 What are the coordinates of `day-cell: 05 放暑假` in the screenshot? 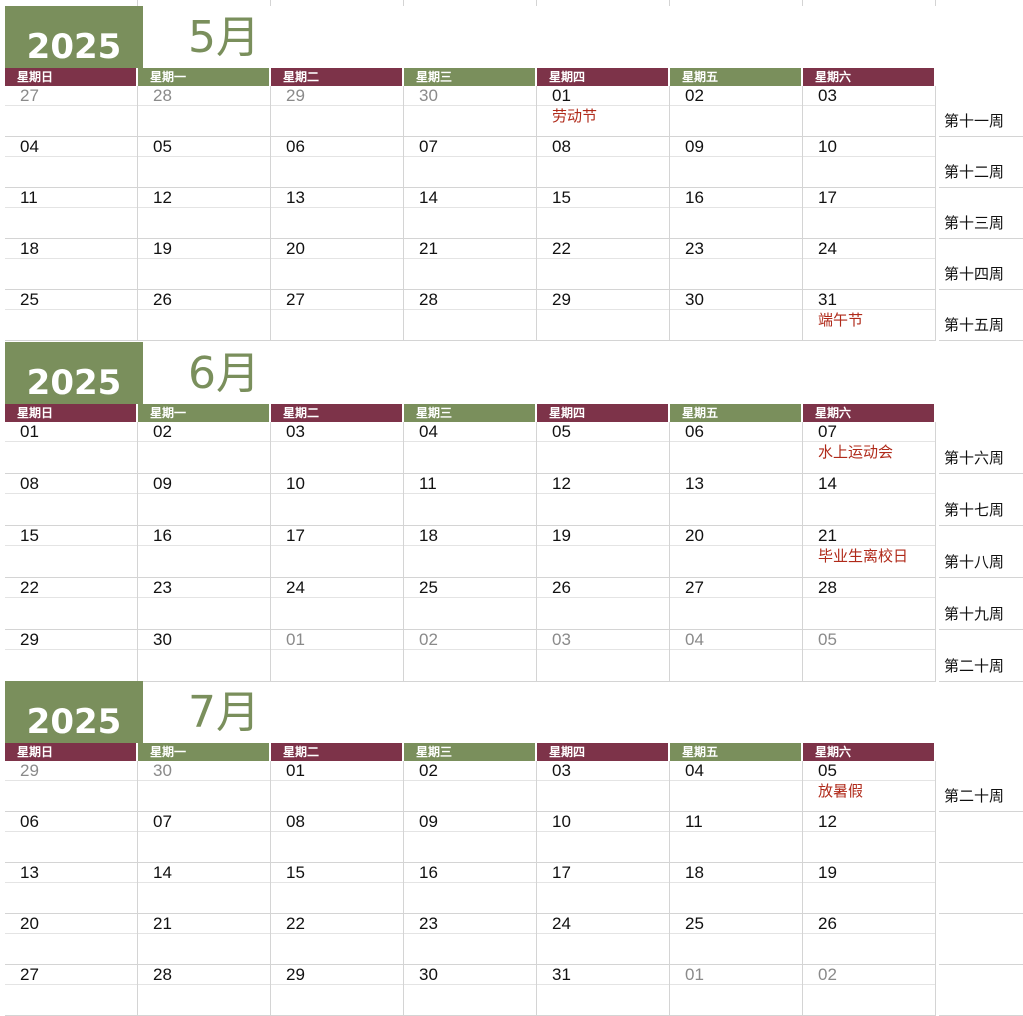 It's located at (869, 786).